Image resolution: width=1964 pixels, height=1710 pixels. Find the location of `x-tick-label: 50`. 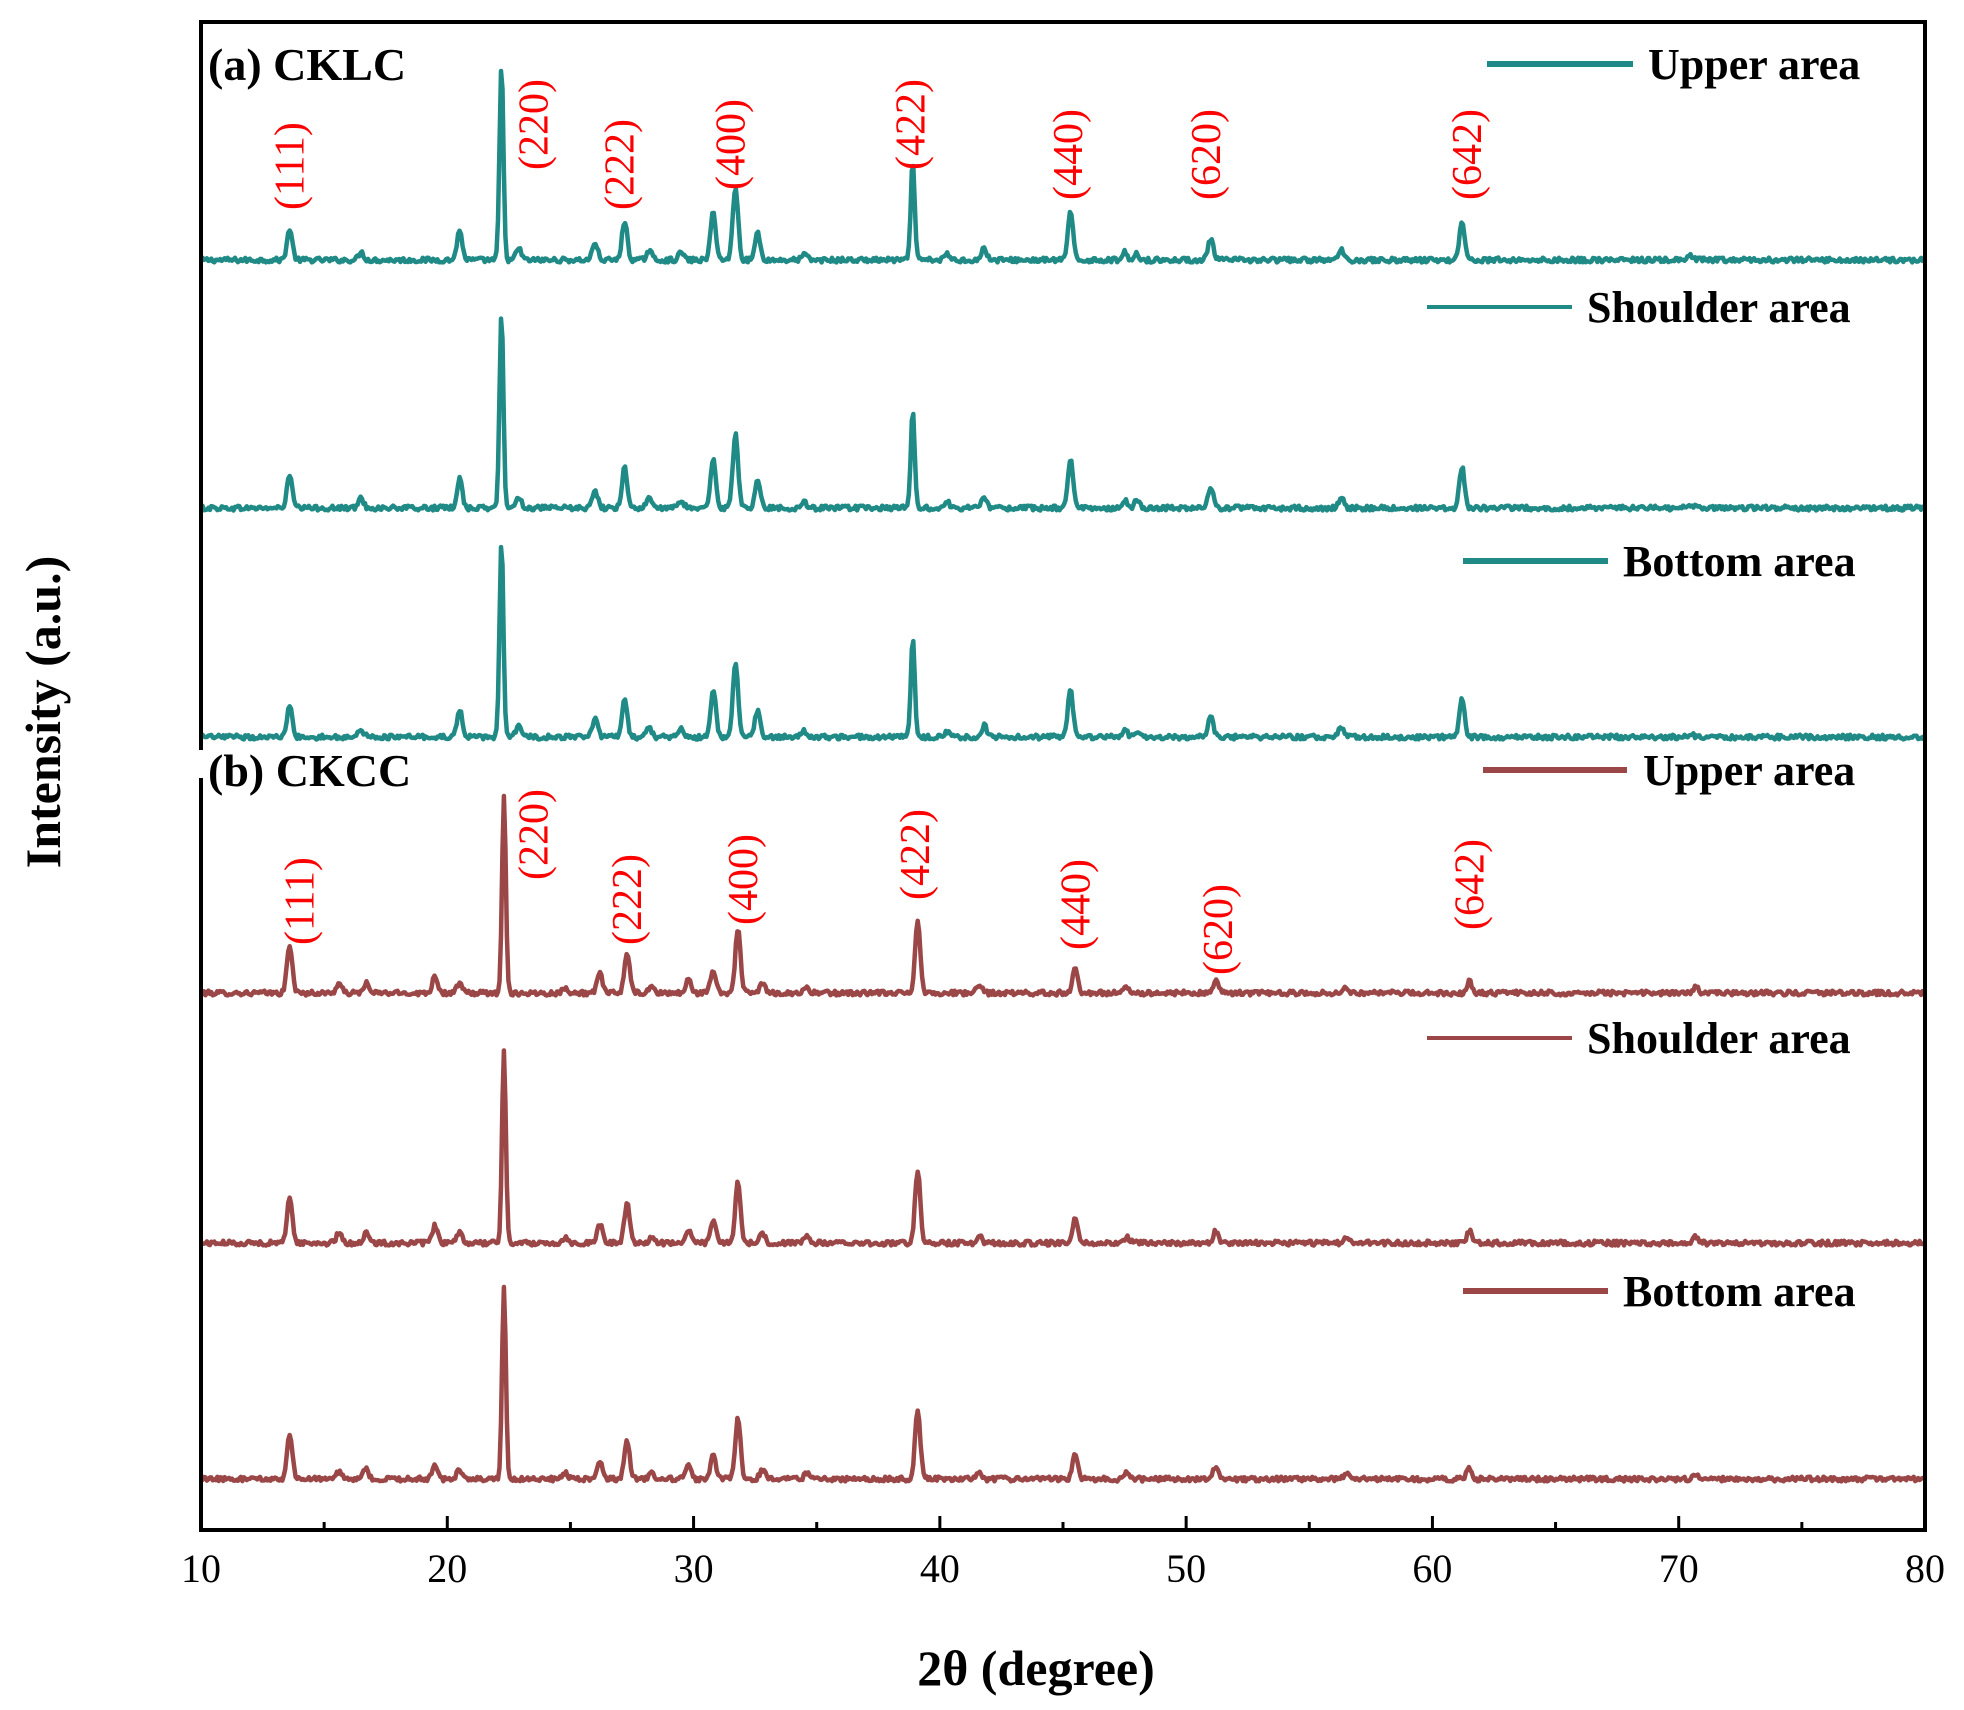

x-tick-label: 50 is located at coordinates (1186, 1568).